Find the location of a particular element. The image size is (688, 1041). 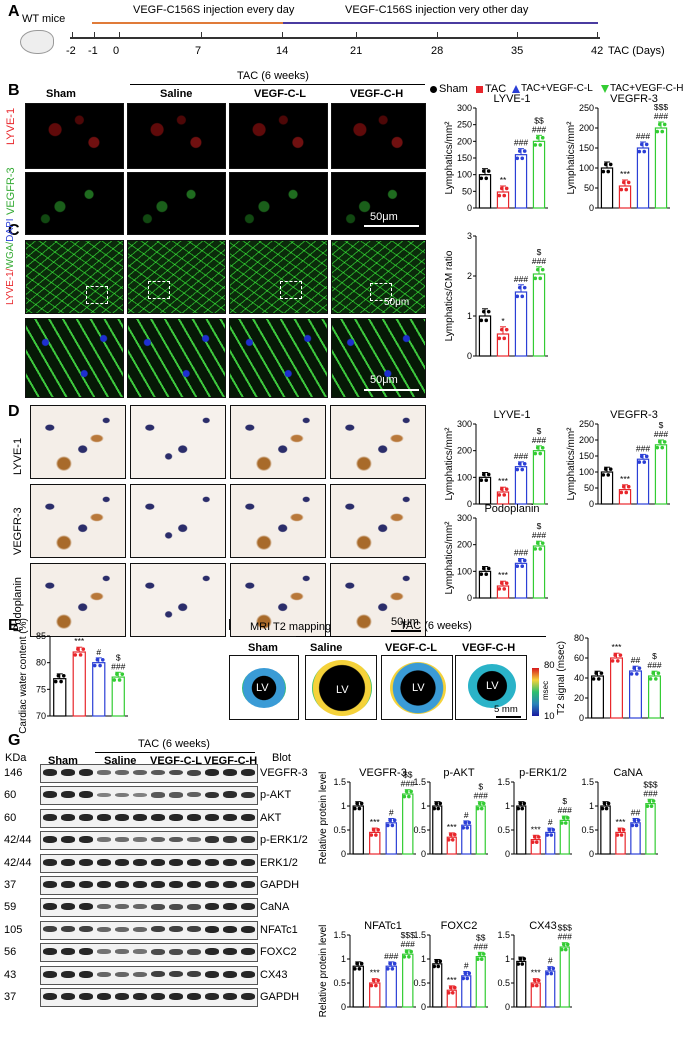

timeline-mice-label: WT mice is located at coordinates (44, 19).